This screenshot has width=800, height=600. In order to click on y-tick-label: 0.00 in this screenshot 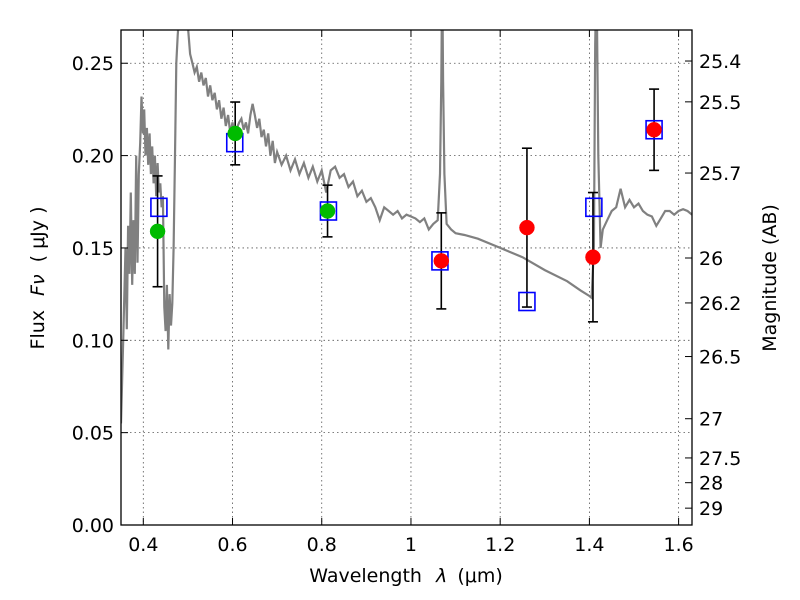, I will do `click(93, 526)`.